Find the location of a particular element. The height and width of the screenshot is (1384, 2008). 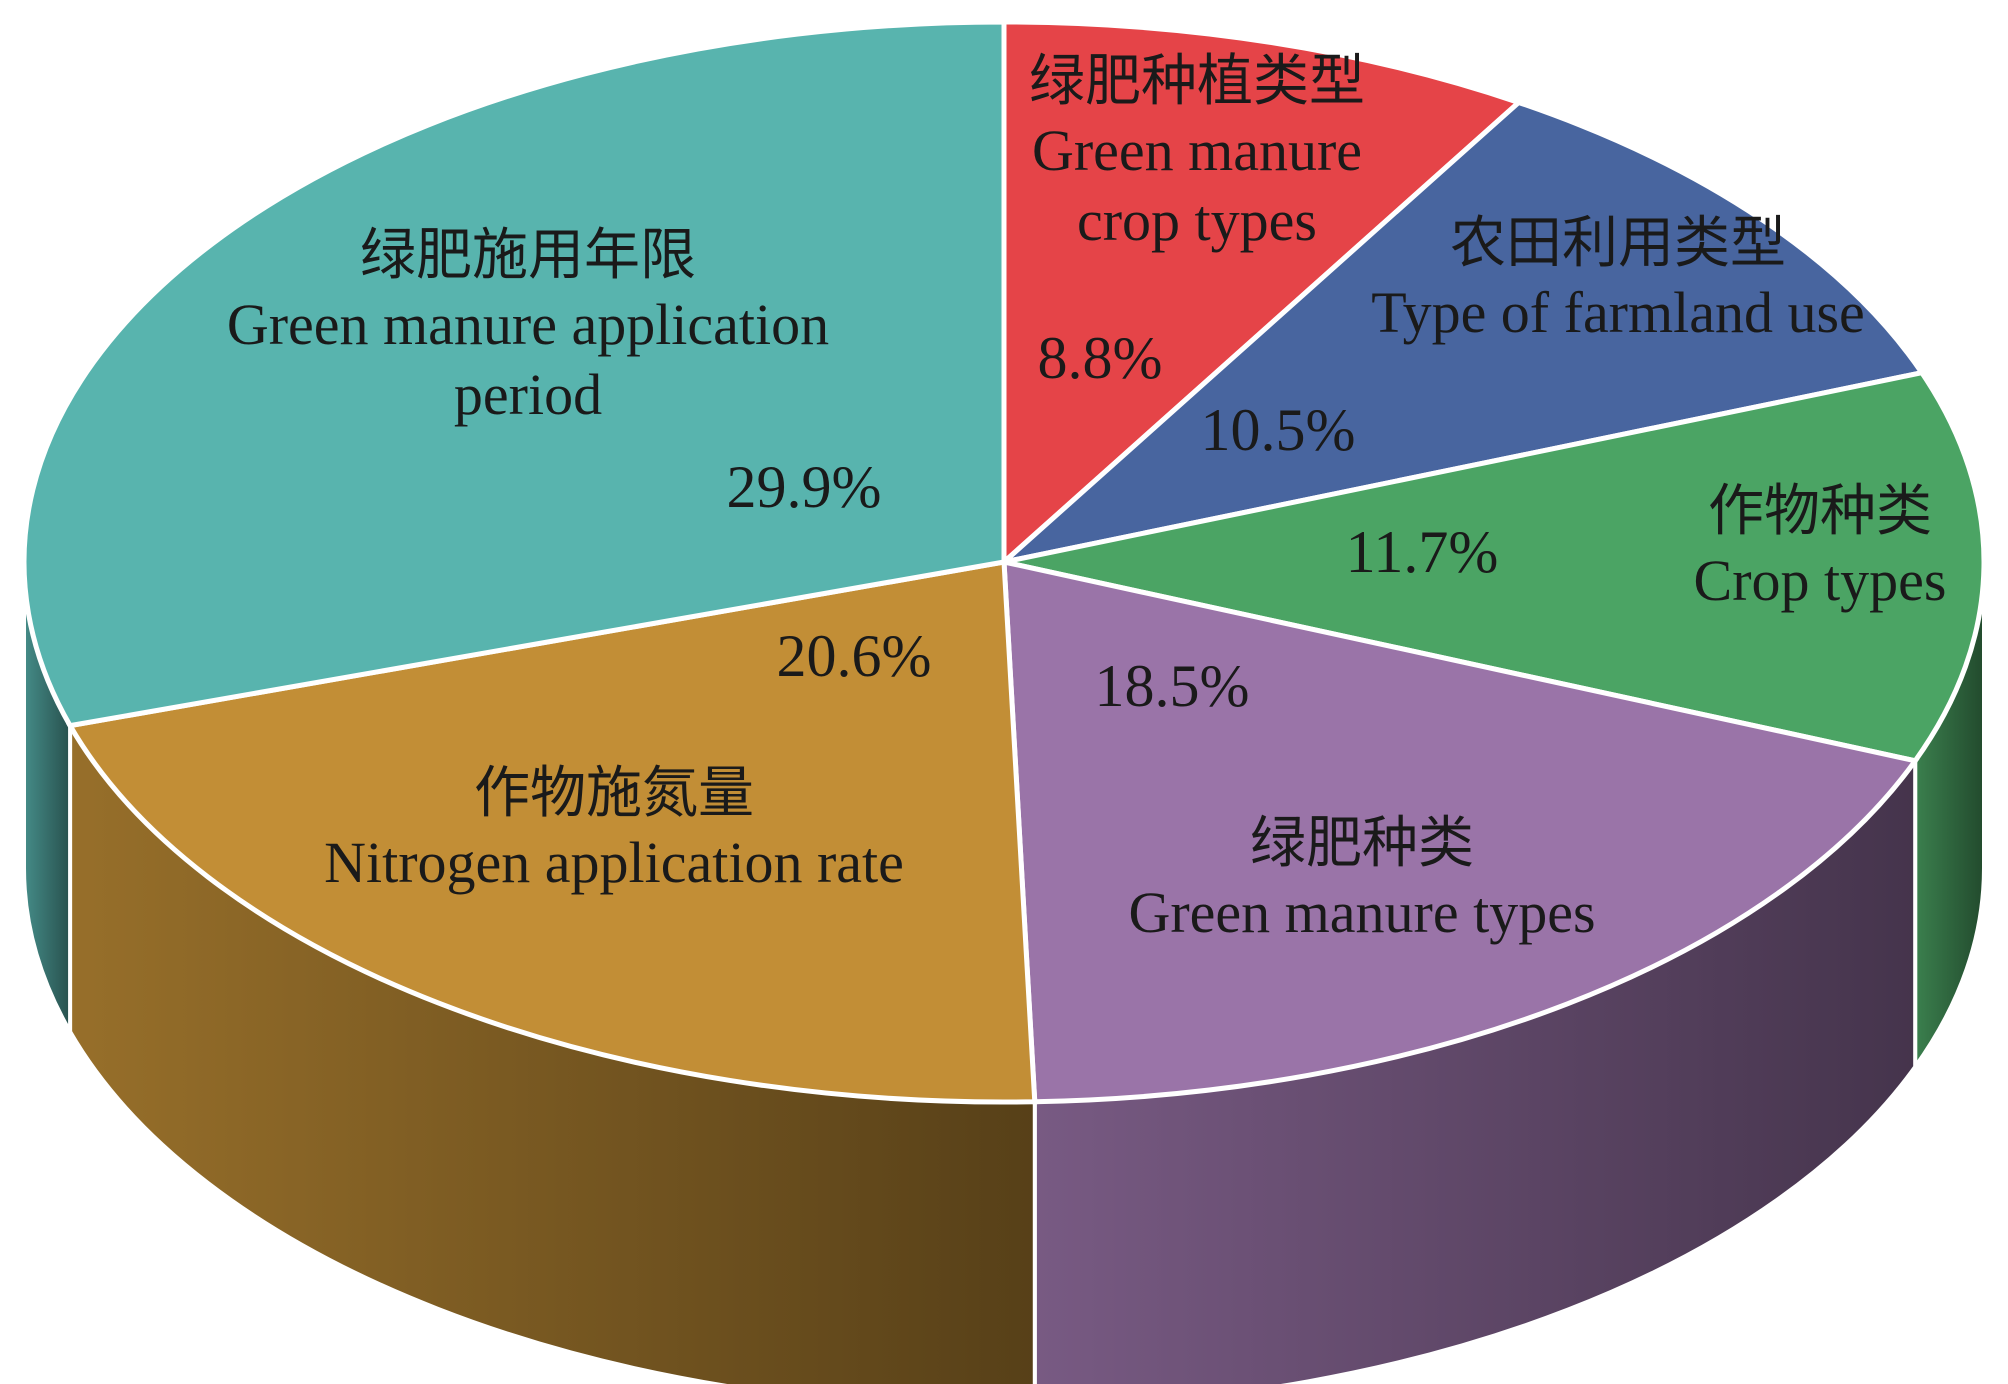

slice-label-zh: 作物施氮量 is located at coordinates (614, 793).